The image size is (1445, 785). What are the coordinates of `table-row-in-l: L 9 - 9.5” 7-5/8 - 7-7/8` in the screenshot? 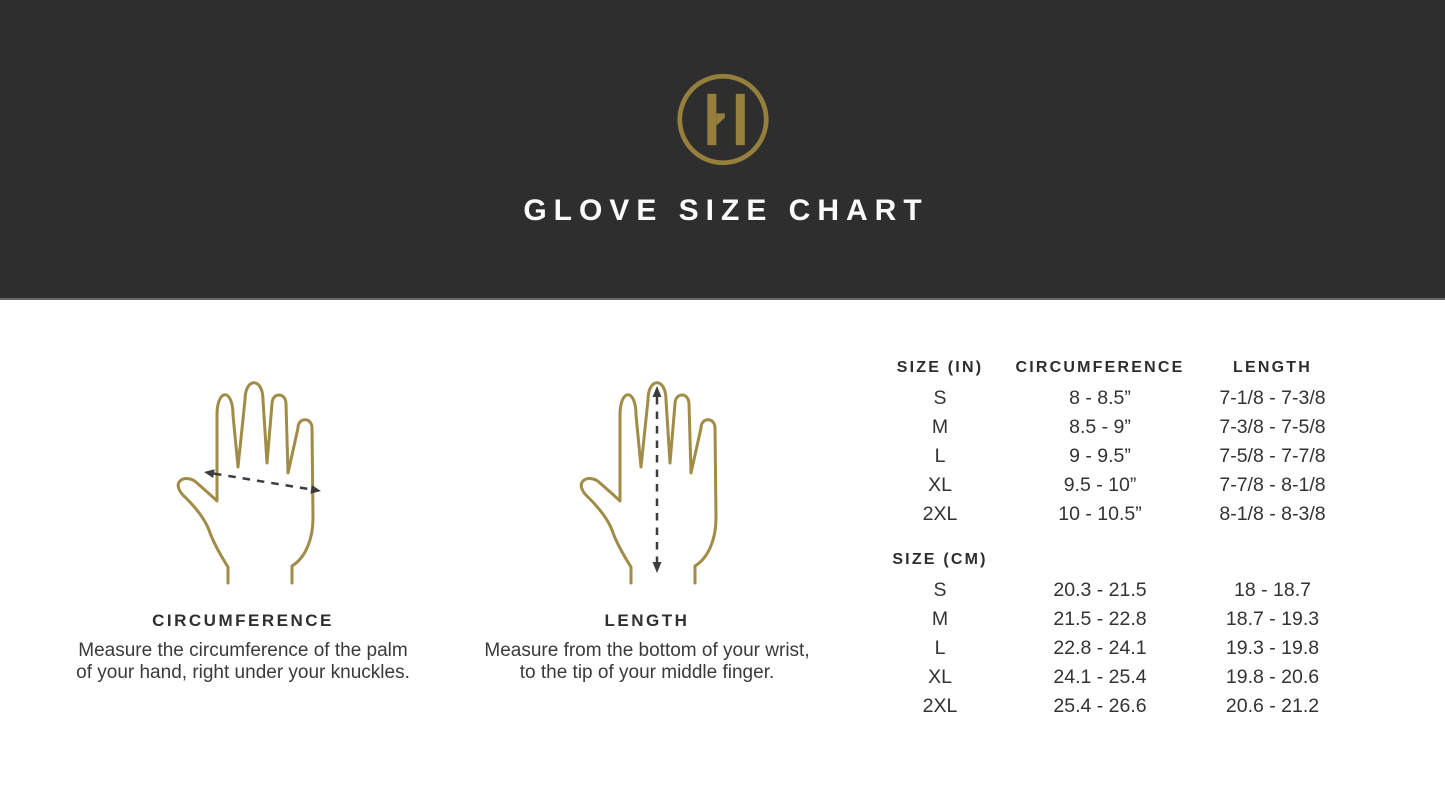 It's located at (1112, 456).